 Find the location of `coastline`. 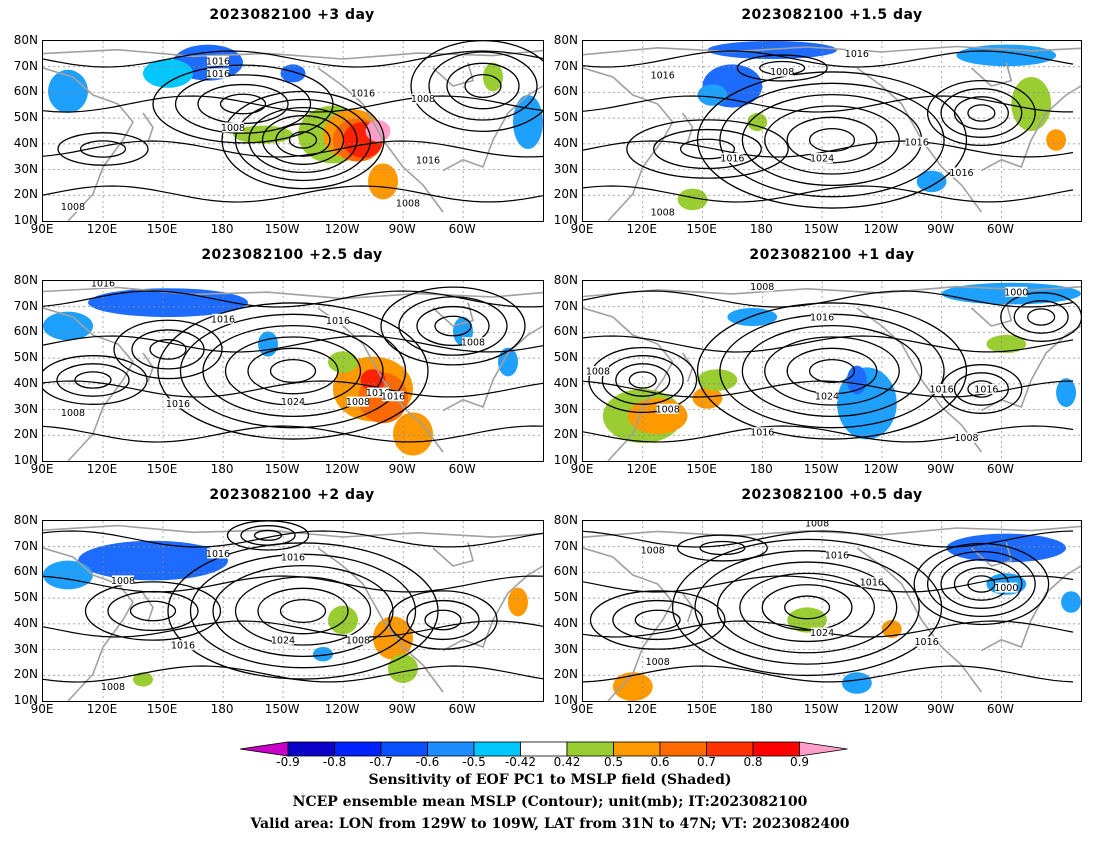

coastline is located at coordinates (293, 134).